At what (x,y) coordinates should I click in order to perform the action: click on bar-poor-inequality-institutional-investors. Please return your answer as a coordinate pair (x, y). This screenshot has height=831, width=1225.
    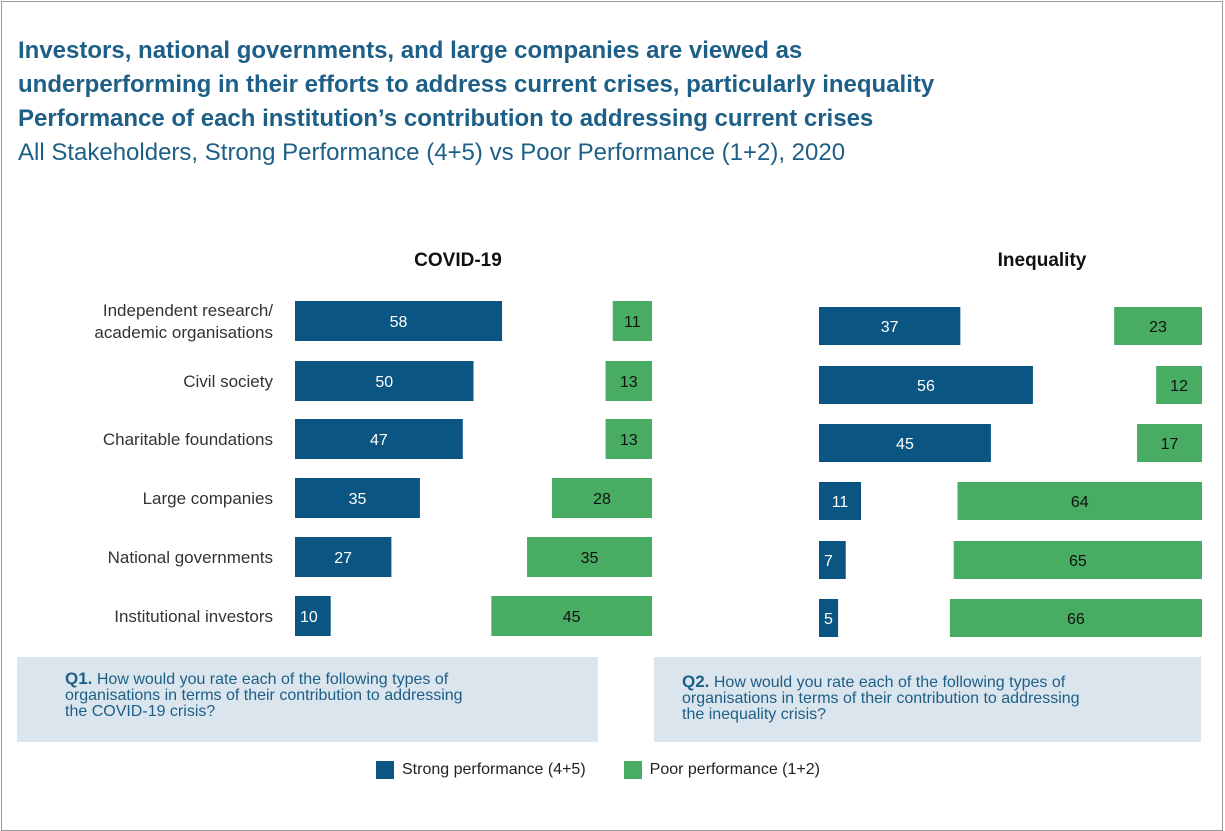
    Looking at the image, I should click on (1075, 618).